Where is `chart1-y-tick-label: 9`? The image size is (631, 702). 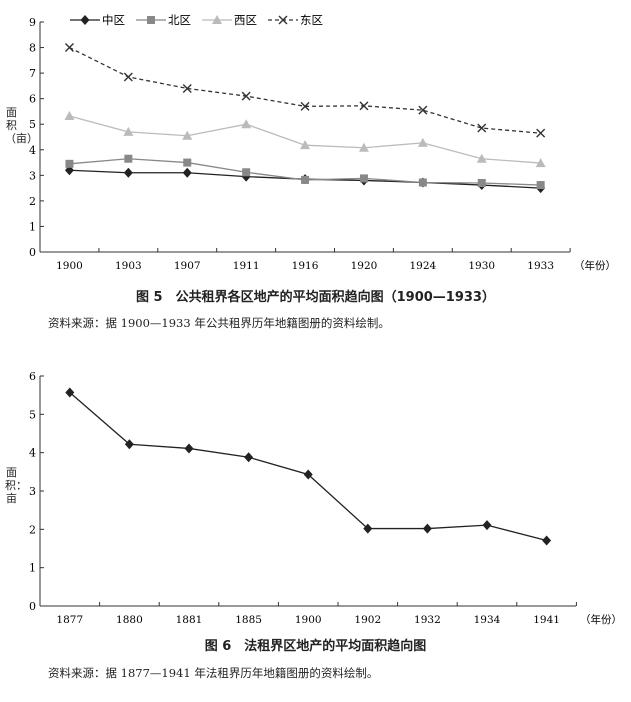
chart1-y-tick-label: 9 is located at coordinates (32, 22).